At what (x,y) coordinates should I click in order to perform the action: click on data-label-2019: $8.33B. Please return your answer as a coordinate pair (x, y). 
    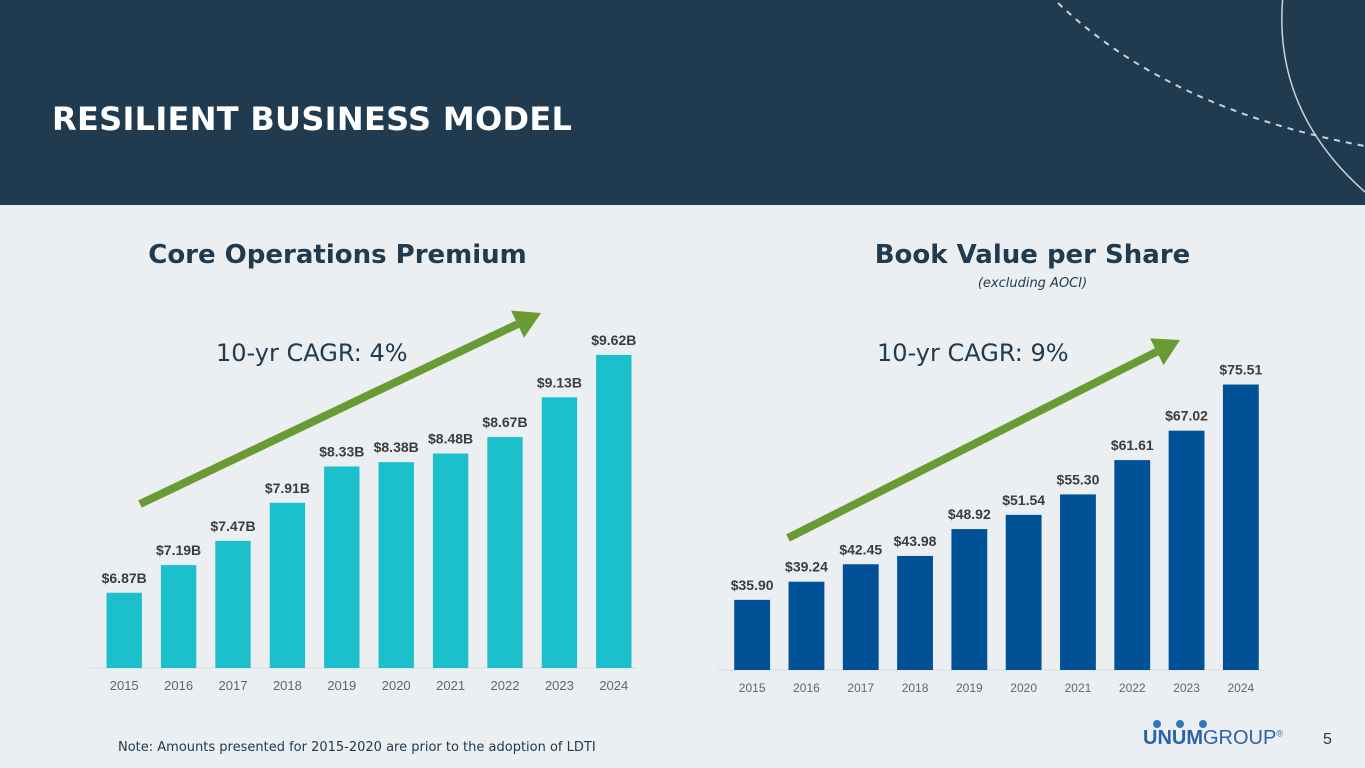
    Looking at the image, I should click on (341, 451).